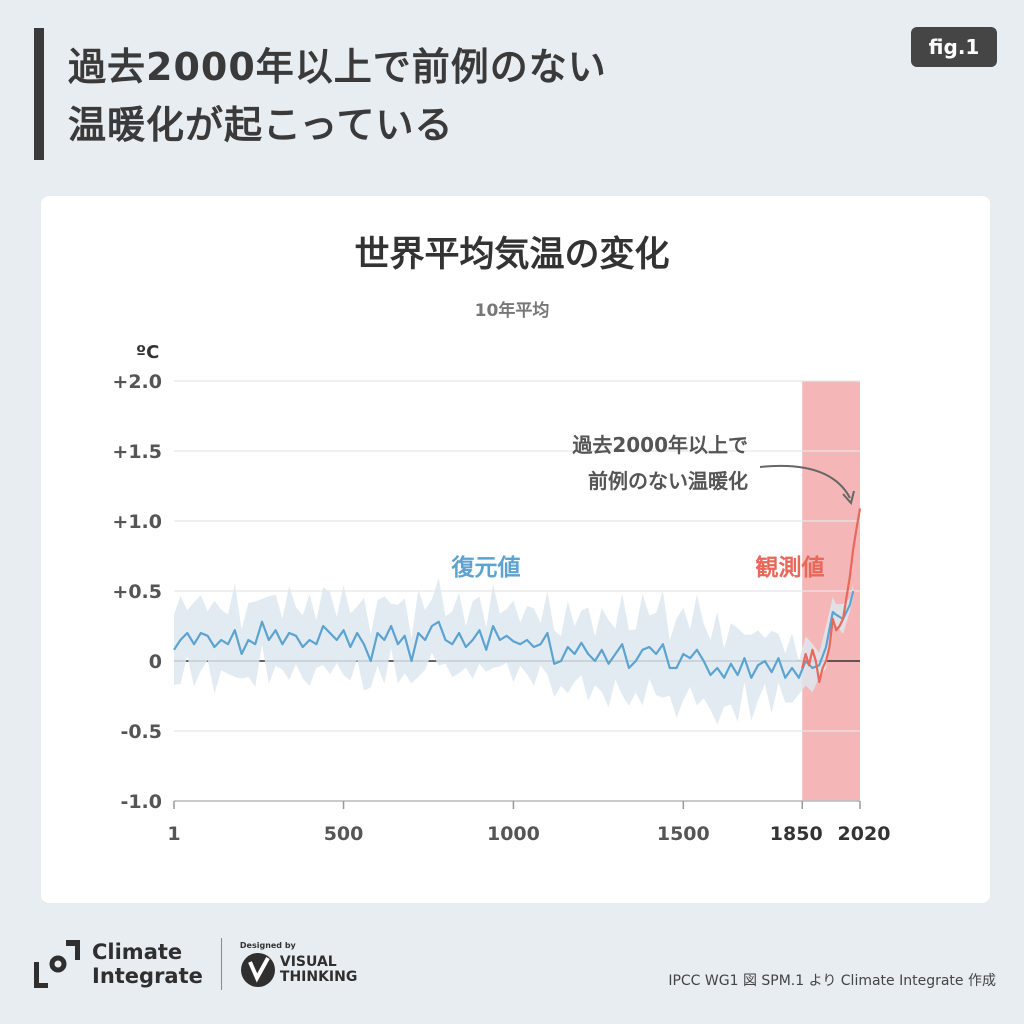  What do you see at coordinates (954, 47) in the screenshot?
I see `figure-badge: fig.1` at bounding box center [954, 47].